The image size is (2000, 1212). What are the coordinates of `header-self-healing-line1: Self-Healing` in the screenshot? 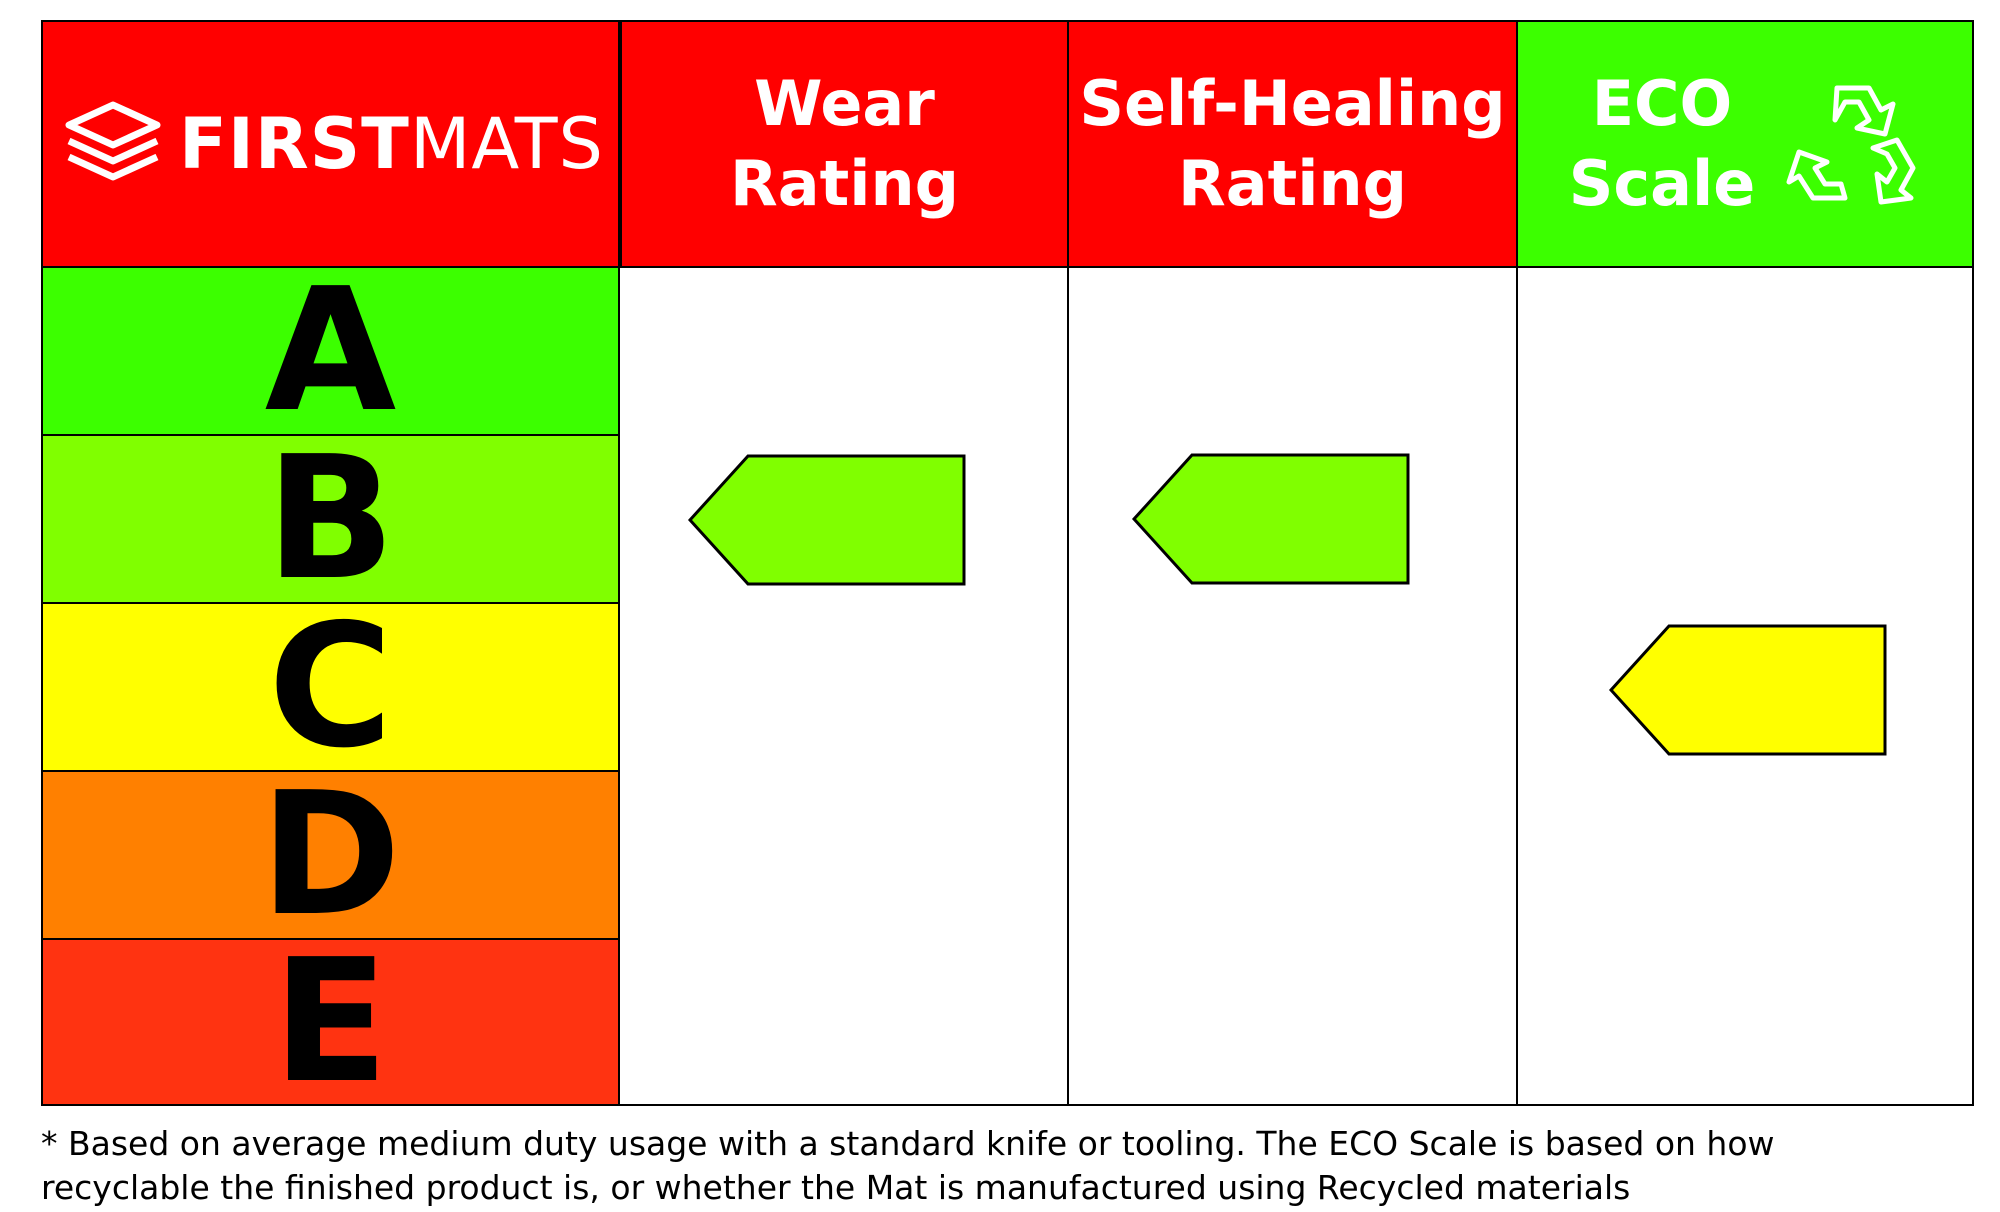 It's located at (1292, 103).